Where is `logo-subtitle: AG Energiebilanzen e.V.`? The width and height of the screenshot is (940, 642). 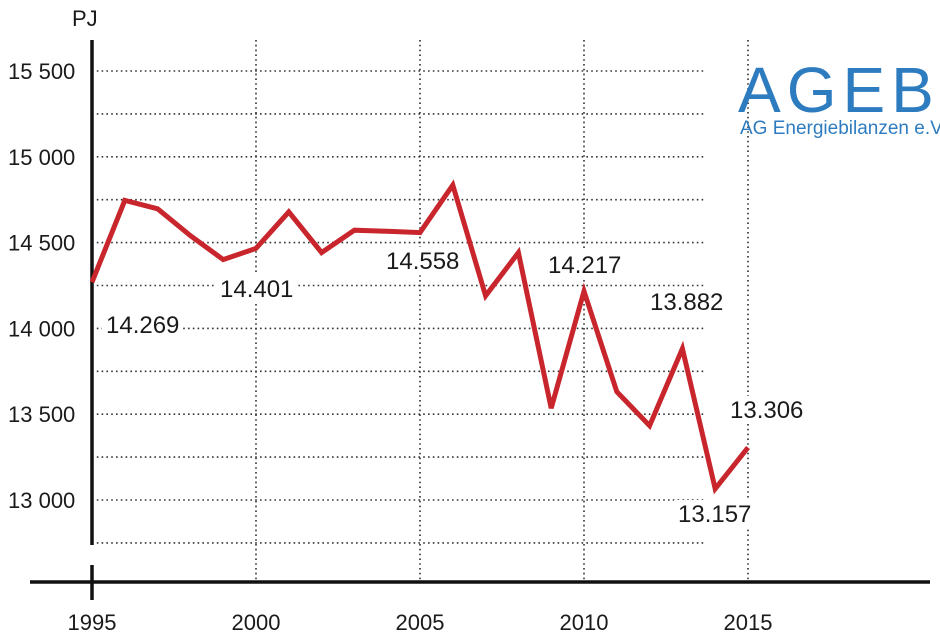
logo-subtitle: AG Energiebilanzen e.V. is located at coordinates (840, 128).